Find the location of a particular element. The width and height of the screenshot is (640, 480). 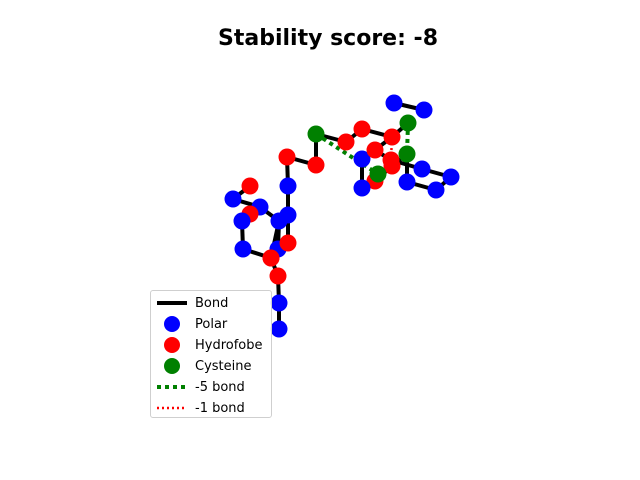

minus1-bond is located at coordinates (391, 148).